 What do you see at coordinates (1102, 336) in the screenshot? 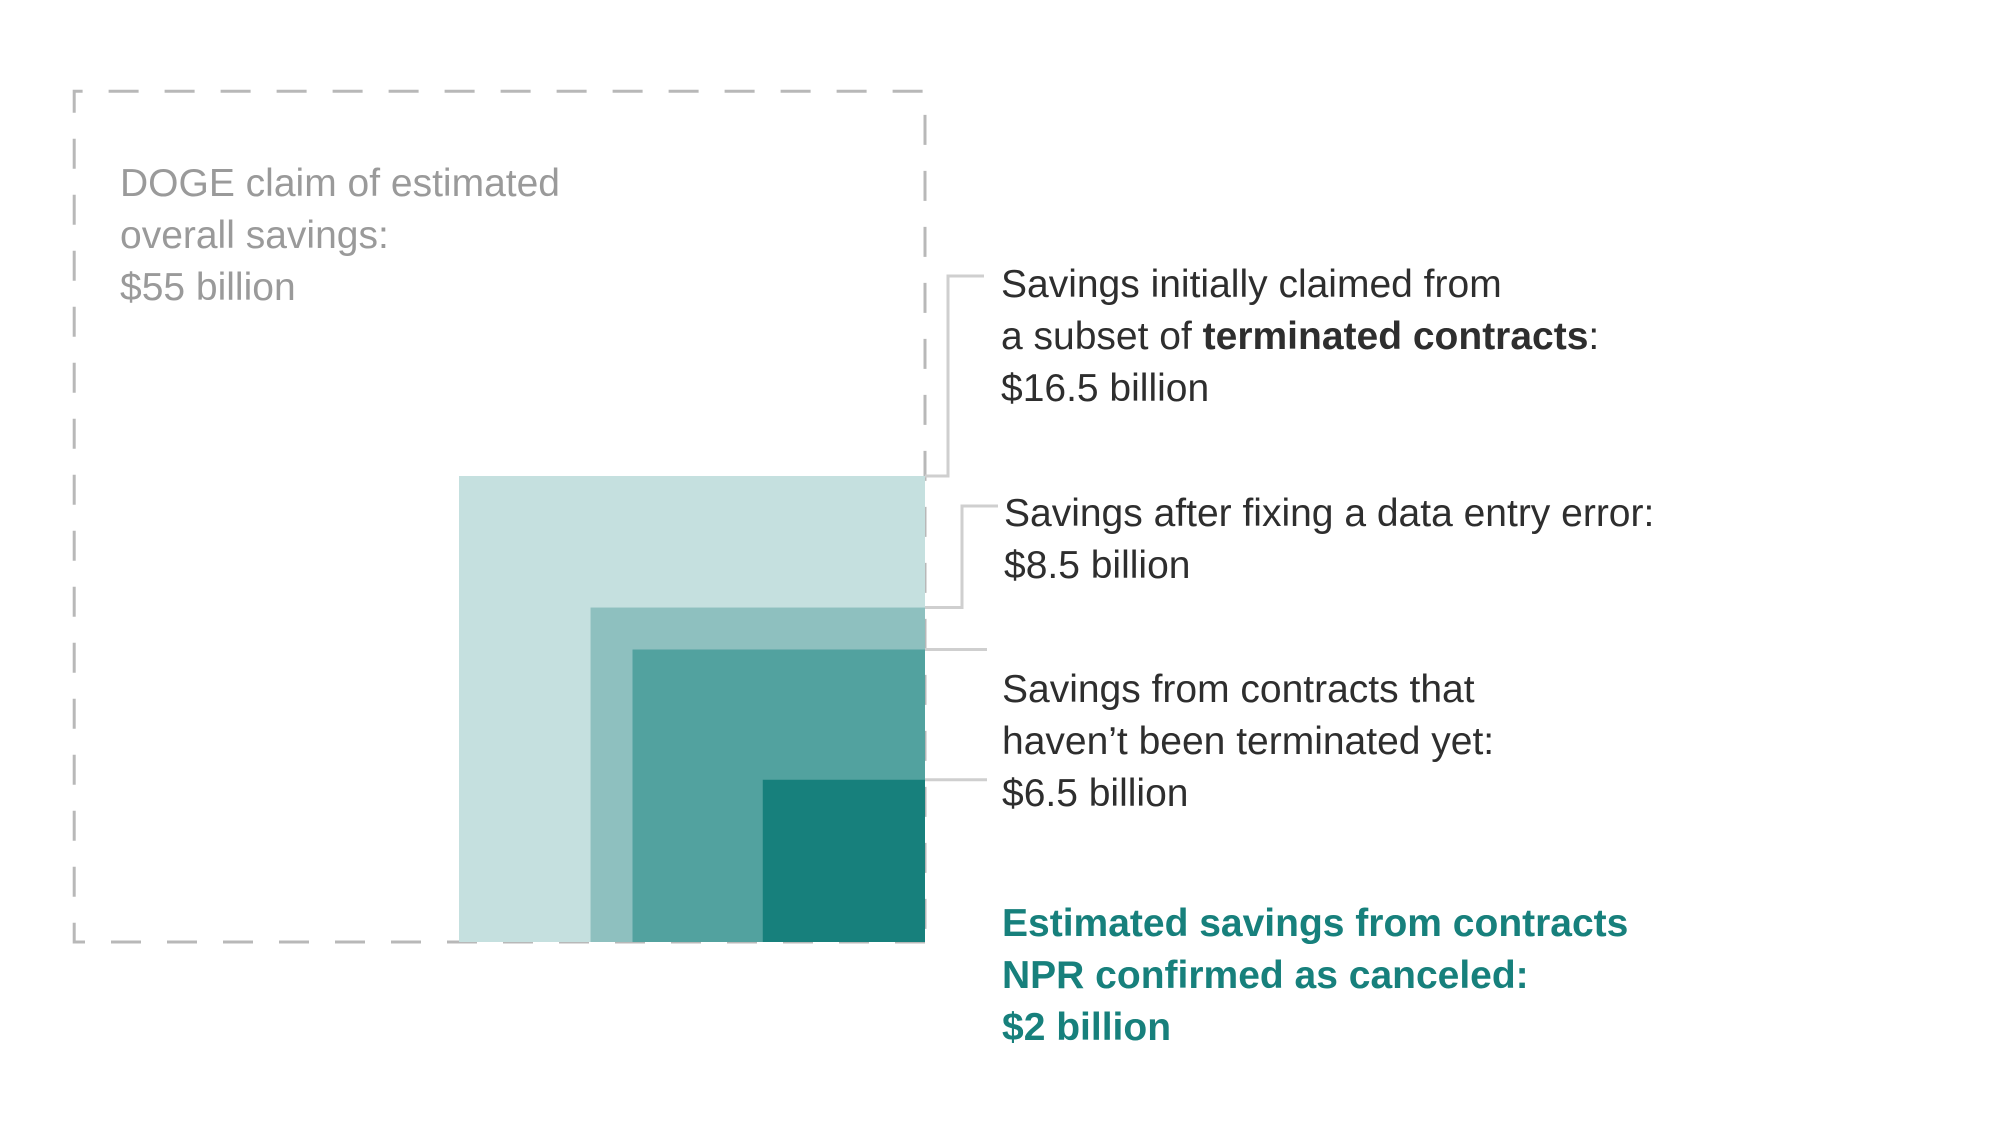
I see `label-prefix: a subset of` at bounding box center [1102, 336].